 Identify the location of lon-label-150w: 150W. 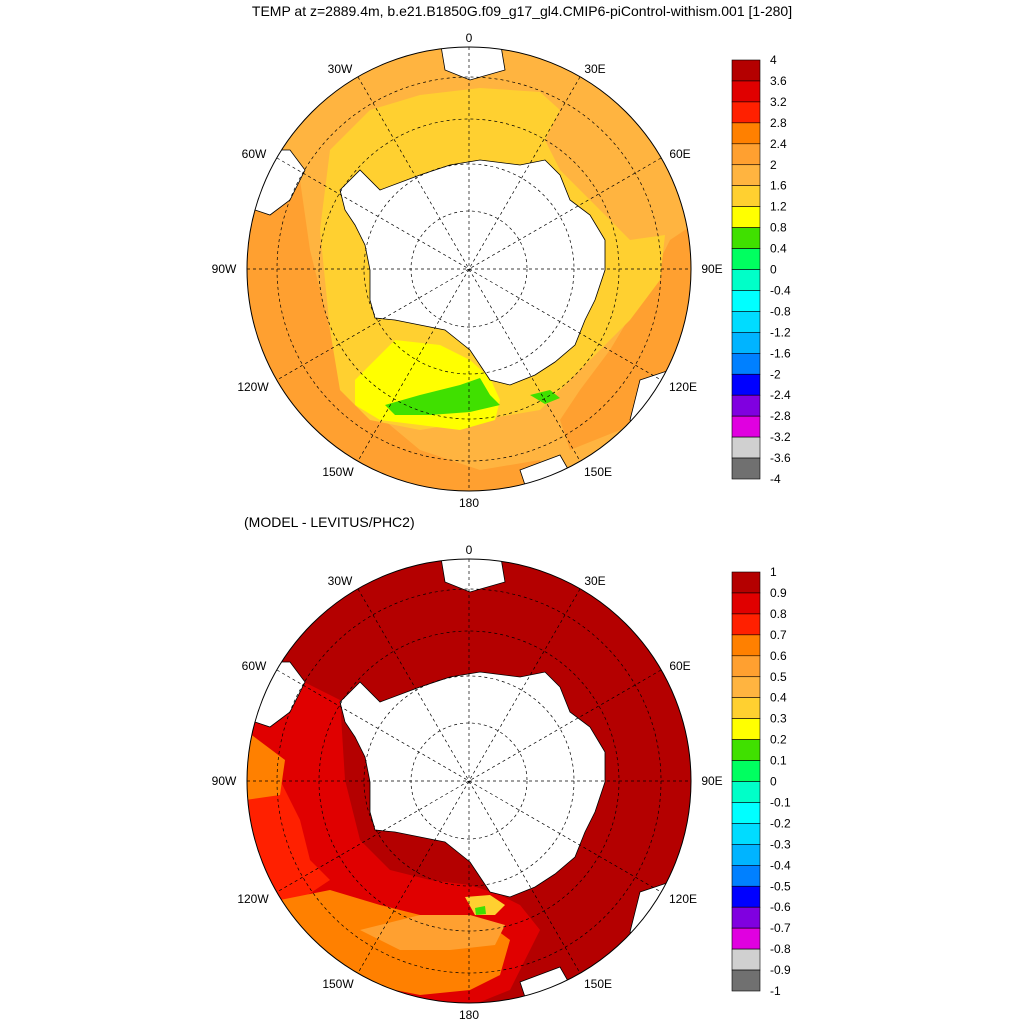
(338, 984).